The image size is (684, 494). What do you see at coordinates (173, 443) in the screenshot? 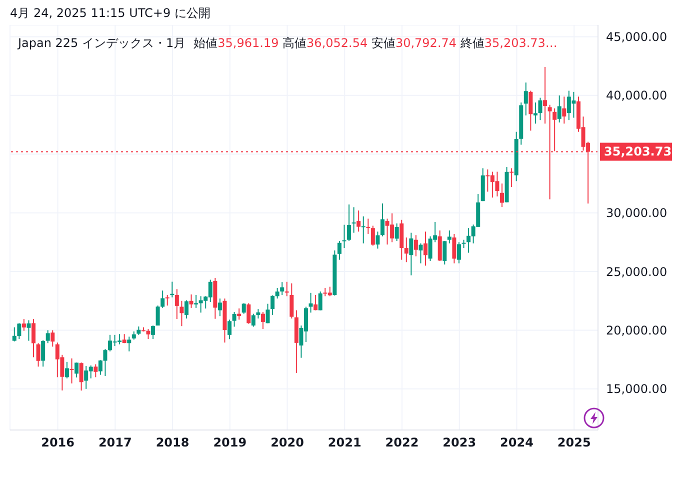
I see `x-tick-label: 2018` at bounding box center [173, 443].